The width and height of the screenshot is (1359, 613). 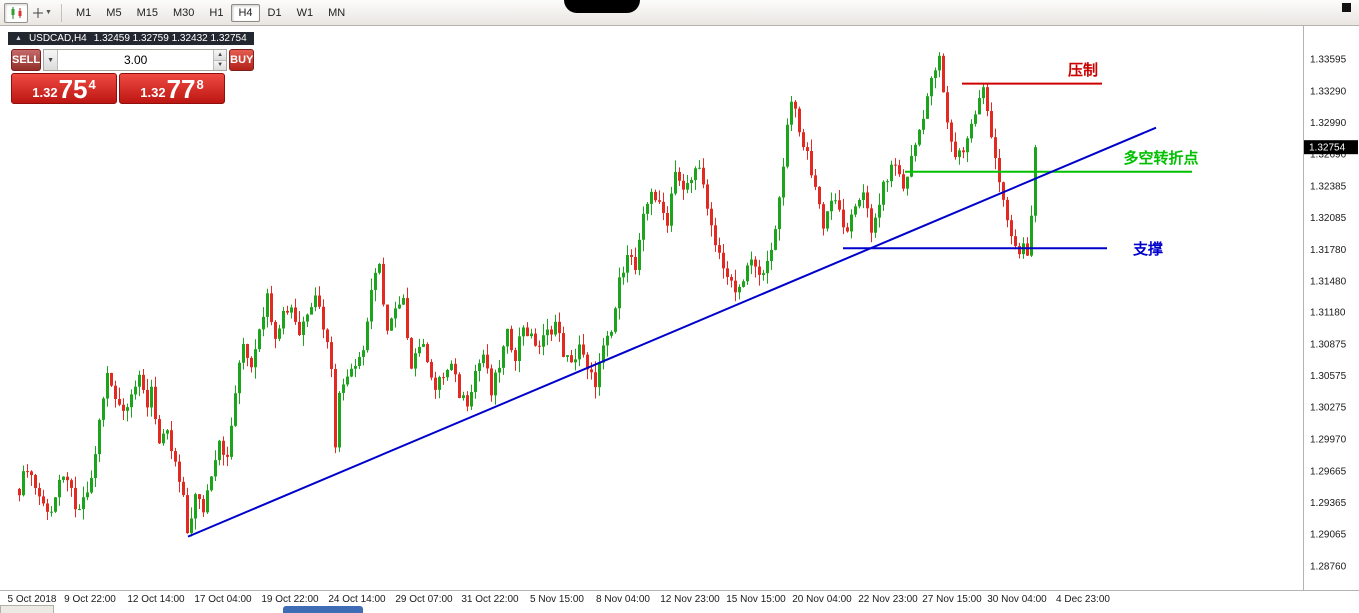 What do you see at coordinates (690, 599) in the screenshot?
I see `time-tick-label: 12 Nov 23:00` at bounding box center [690, 599].